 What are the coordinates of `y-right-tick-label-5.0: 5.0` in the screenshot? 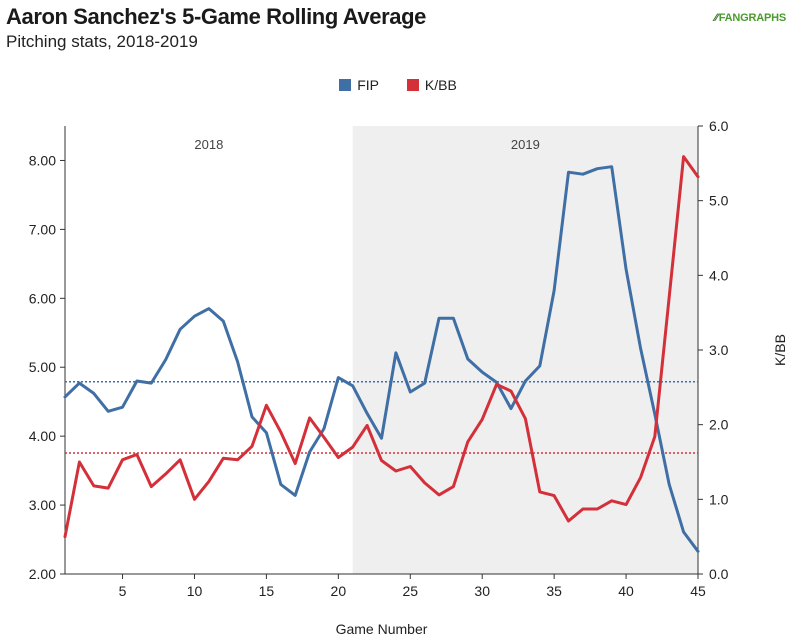 It's located at (719, 201).